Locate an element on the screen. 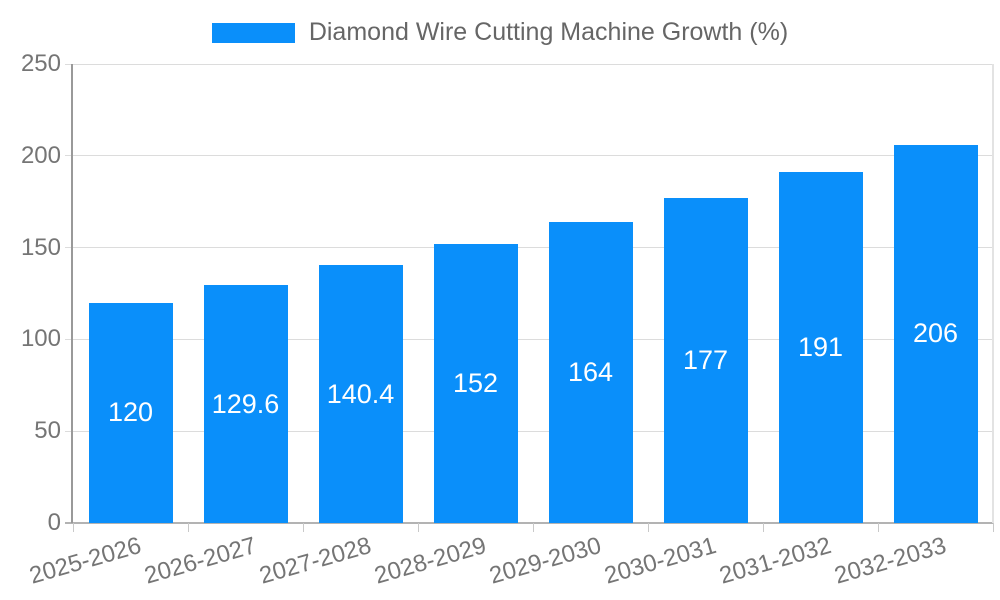 This screenshot has height=600, width=1000. x-axis-tick-label: 2028-2029 is located at coordinates (430, 561).